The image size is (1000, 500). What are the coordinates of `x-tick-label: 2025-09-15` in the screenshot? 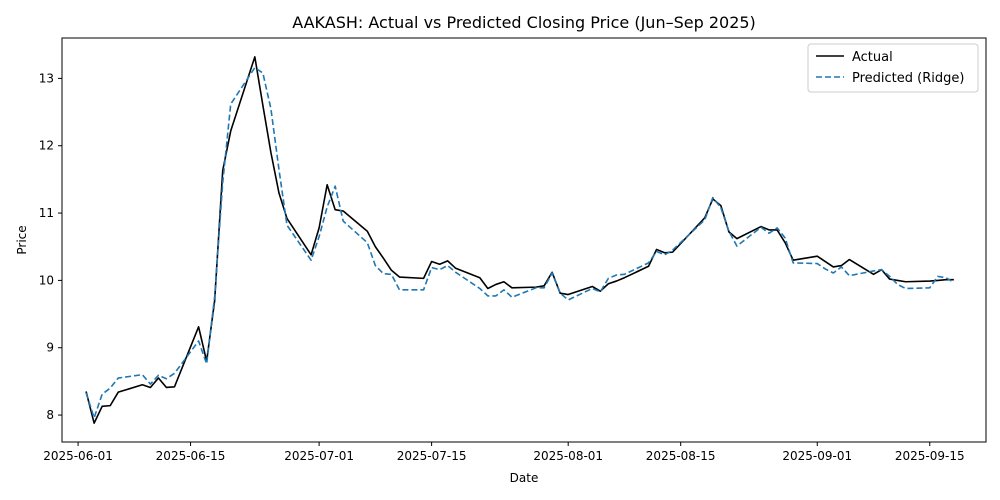 It's located at (930, 456).